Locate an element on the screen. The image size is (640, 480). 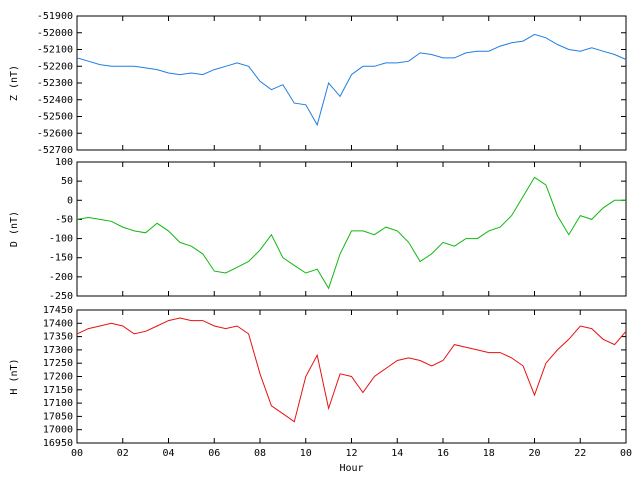
y-tick-label: 17200 is located at coordinates (58, 377).